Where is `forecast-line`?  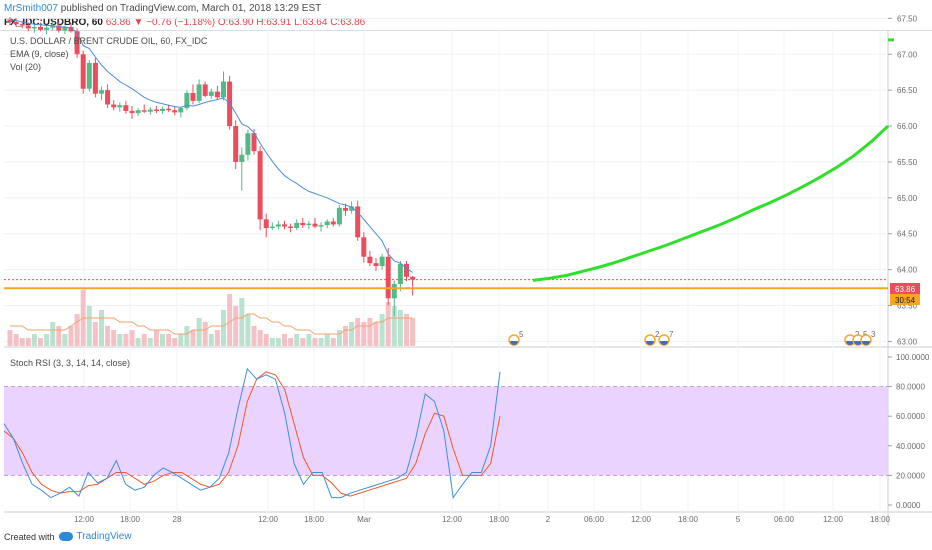 forecast-line is located at coordinates (711, 203).